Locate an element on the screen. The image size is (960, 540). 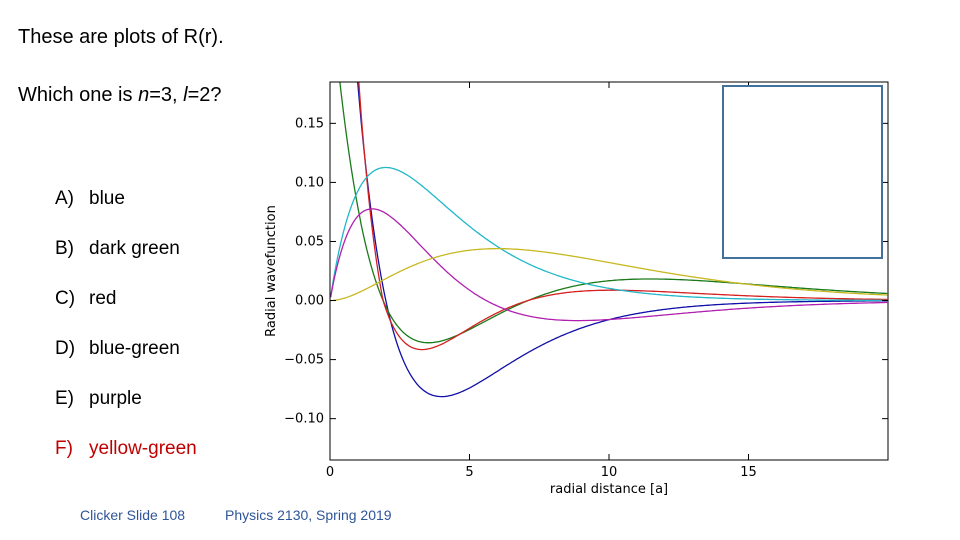
choice-letter: B) is located at coordinates (64, 248).